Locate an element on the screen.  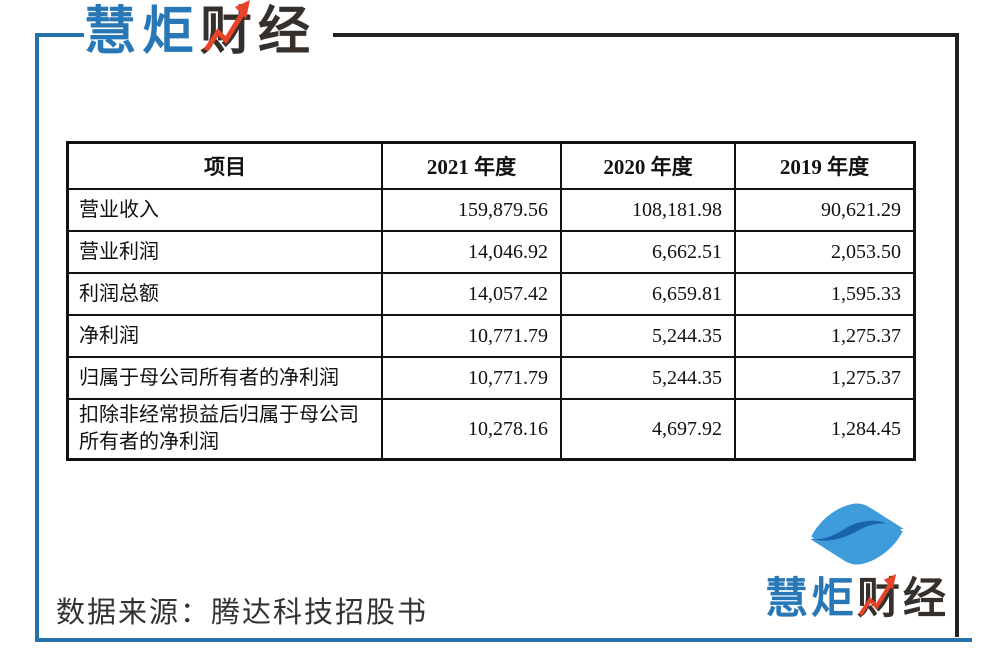
row-value-2020: 6,659.81 is located at coordinates (649, 294).